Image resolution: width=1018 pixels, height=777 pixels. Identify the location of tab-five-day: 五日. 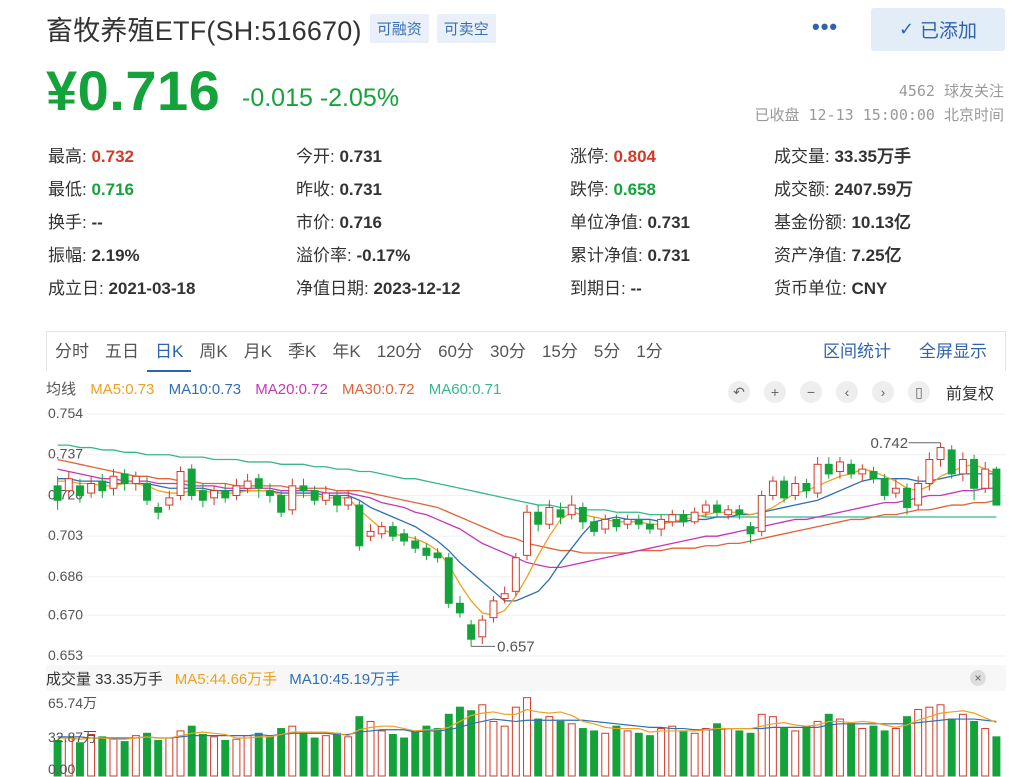
(122, 351).